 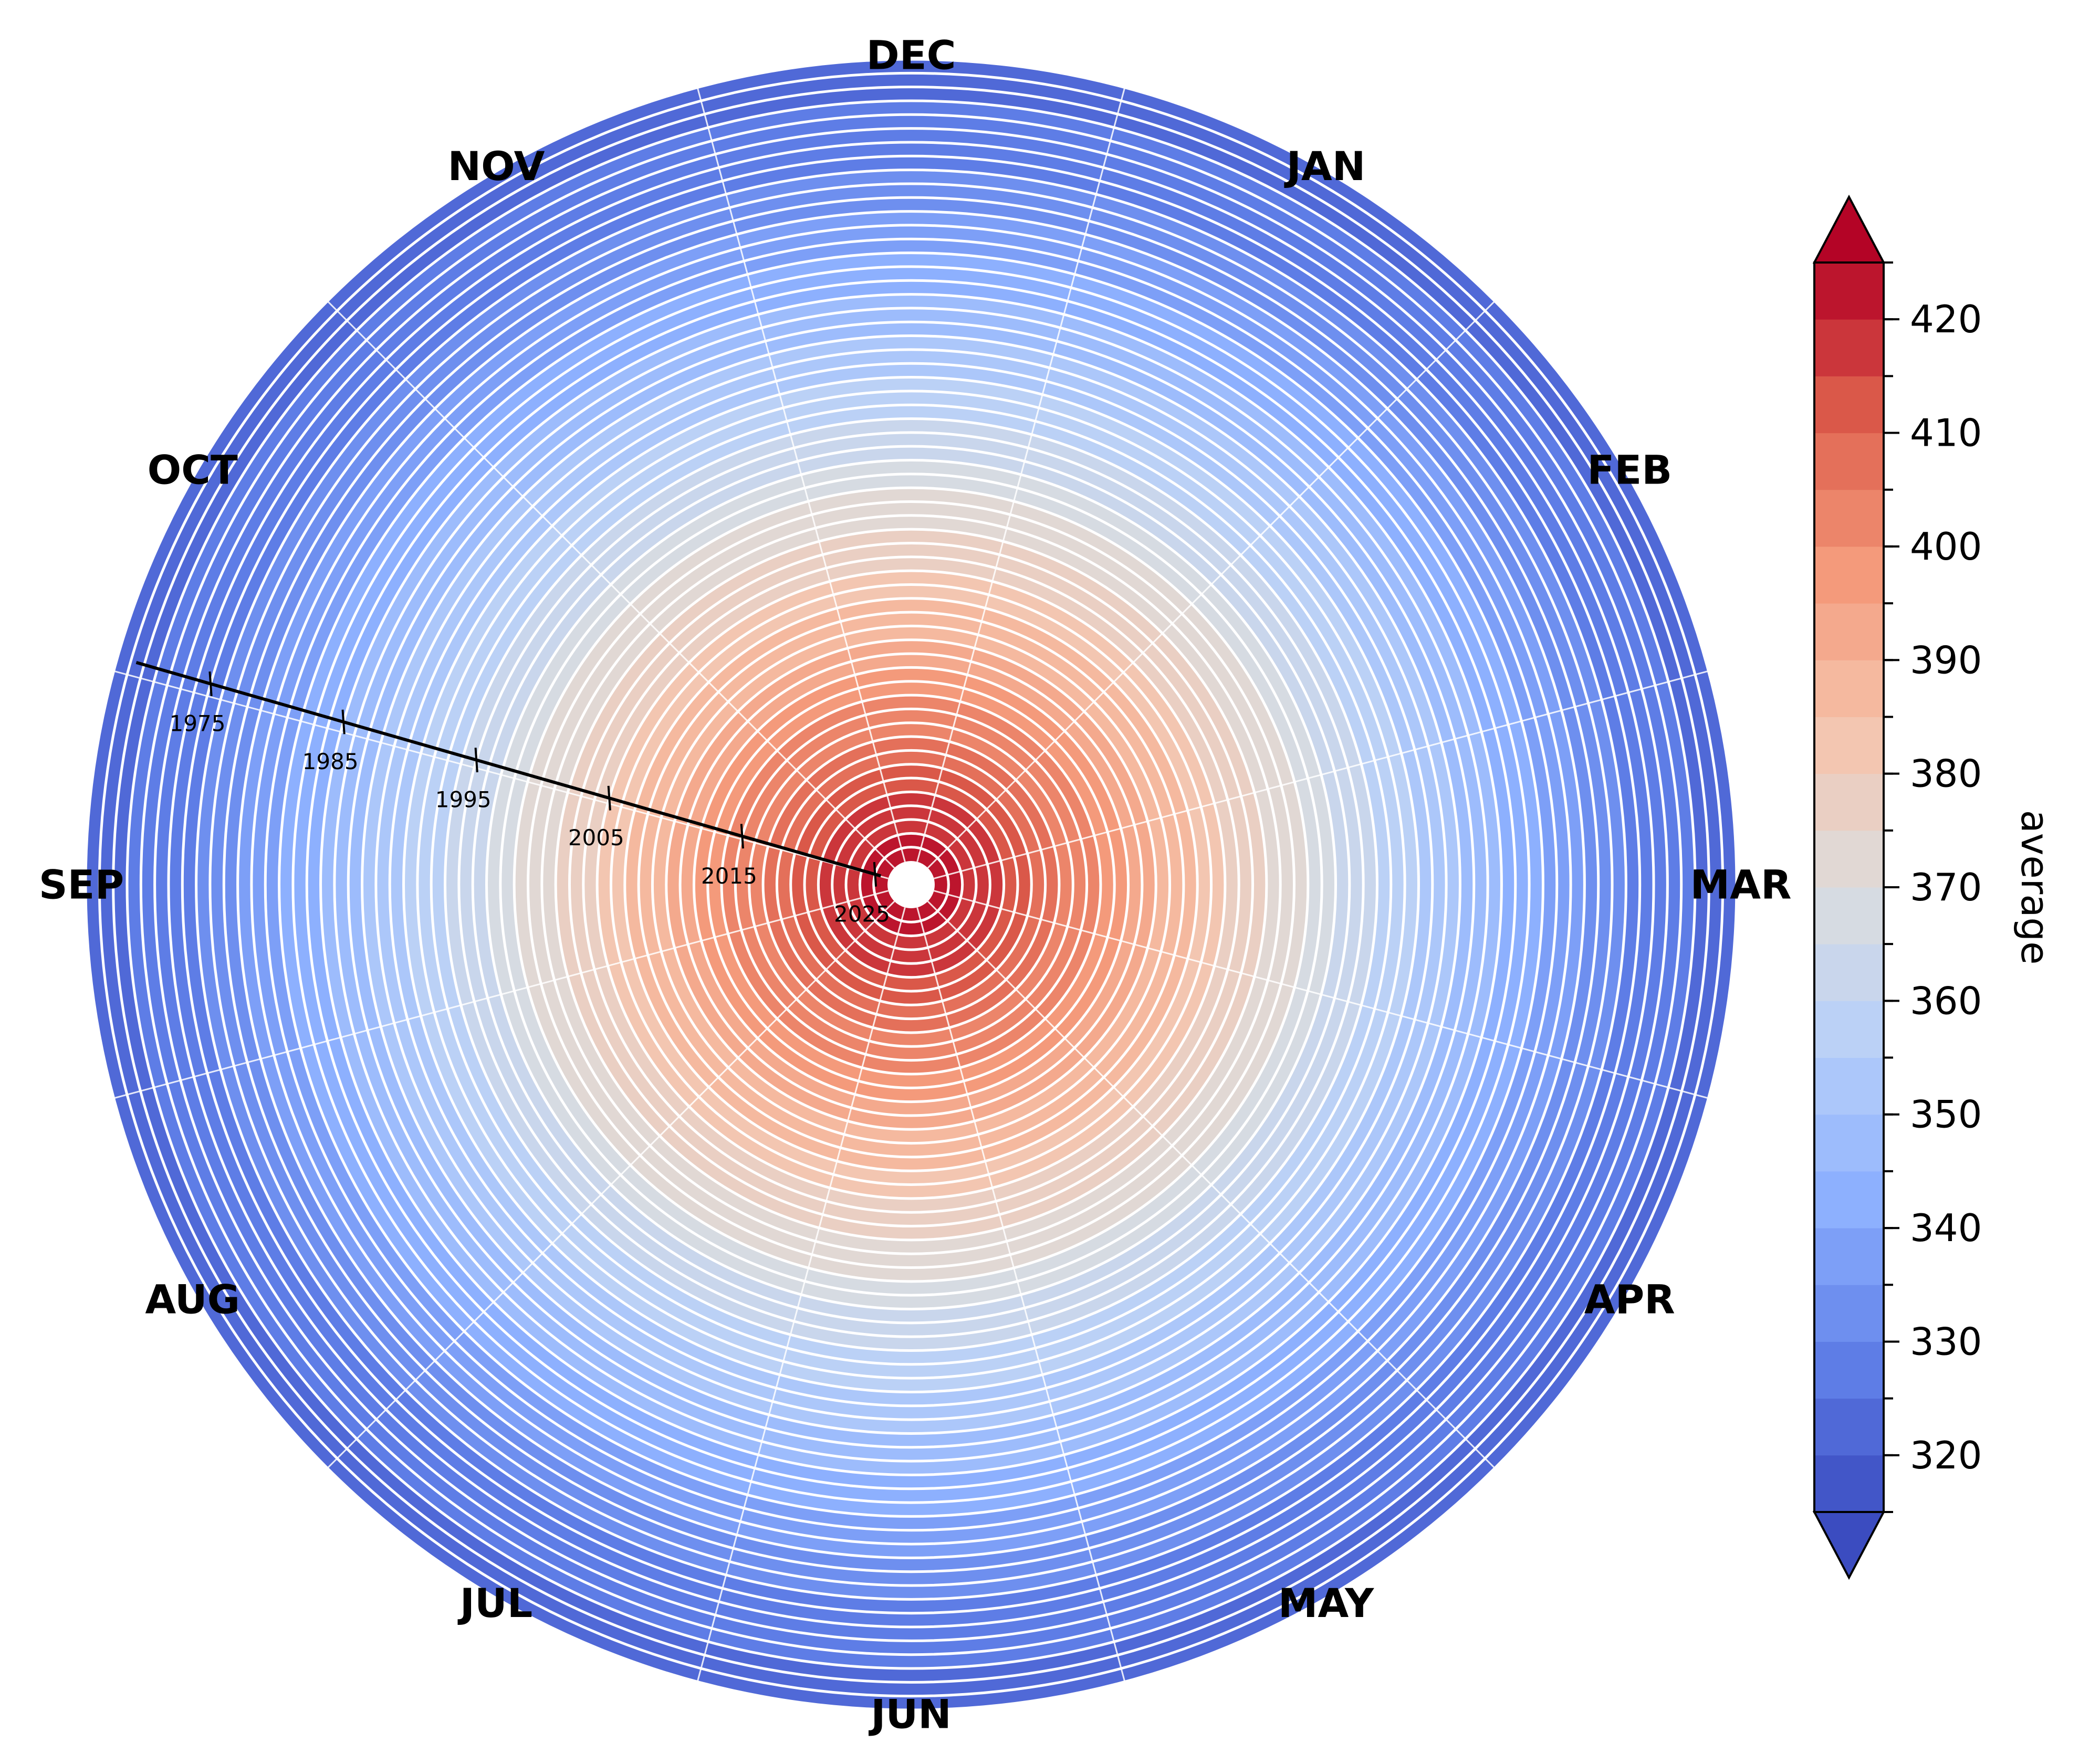 I want to click on month-label-apr: APR, so click(x=1630, y=1299).